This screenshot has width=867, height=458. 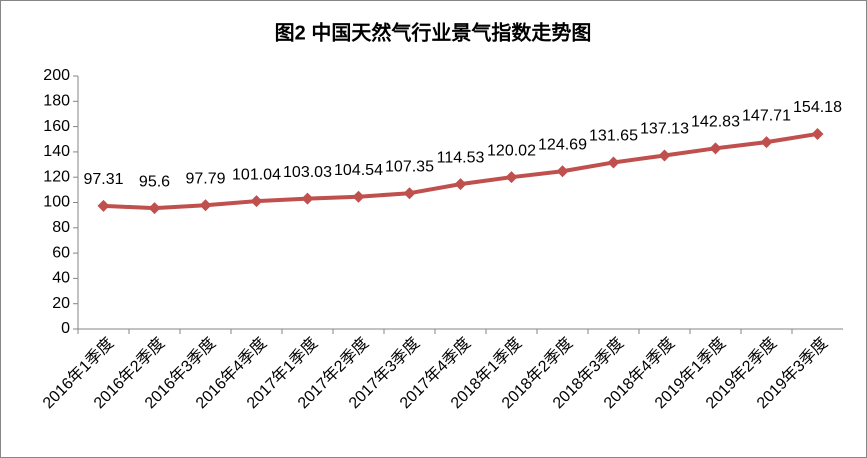 What do you see at coordinates (154, 181) in the screenshot?
I see `data-label: 95.6` at bounding box center [154, 181].